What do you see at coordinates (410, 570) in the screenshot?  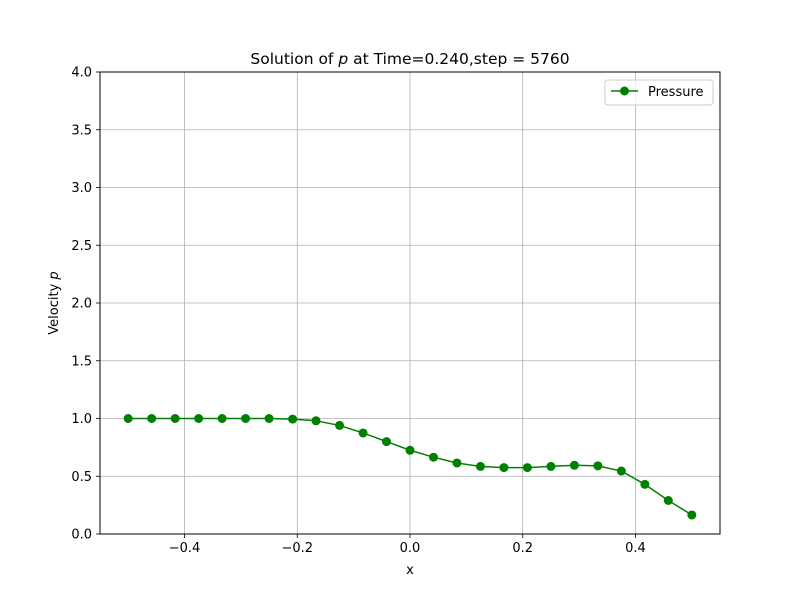 I see `x-axis-label: x` at bounding box center [410, 570].